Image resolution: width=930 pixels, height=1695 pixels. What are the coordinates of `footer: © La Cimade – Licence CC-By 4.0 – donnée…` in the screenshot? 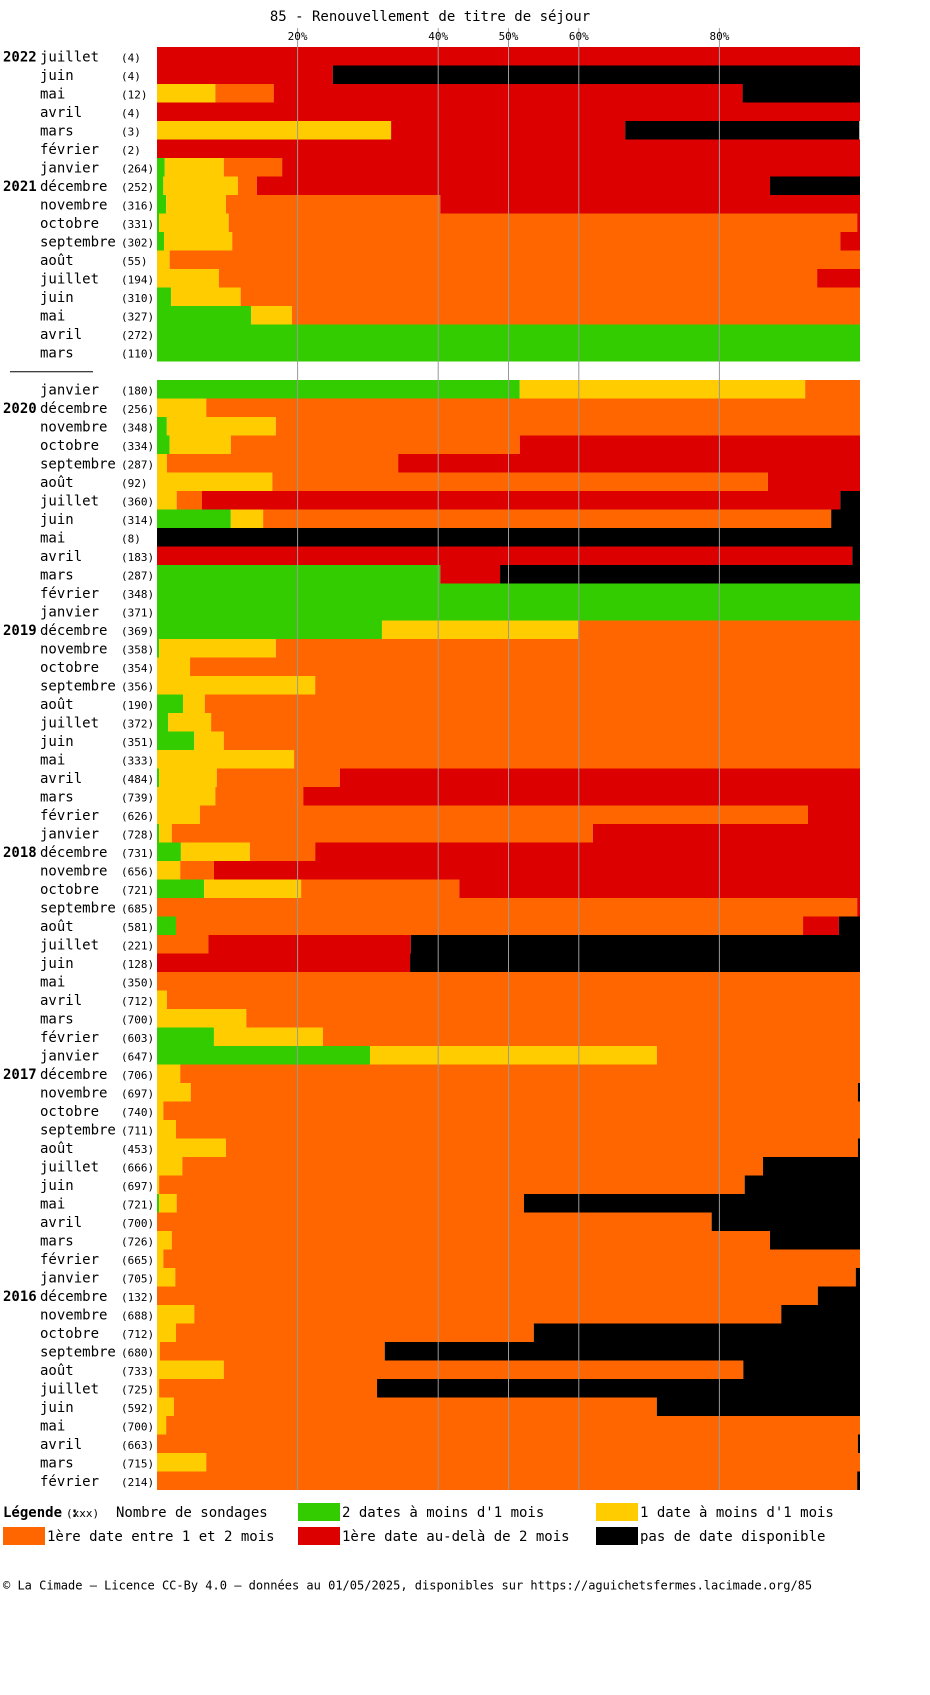 It's located at (407, 1586).